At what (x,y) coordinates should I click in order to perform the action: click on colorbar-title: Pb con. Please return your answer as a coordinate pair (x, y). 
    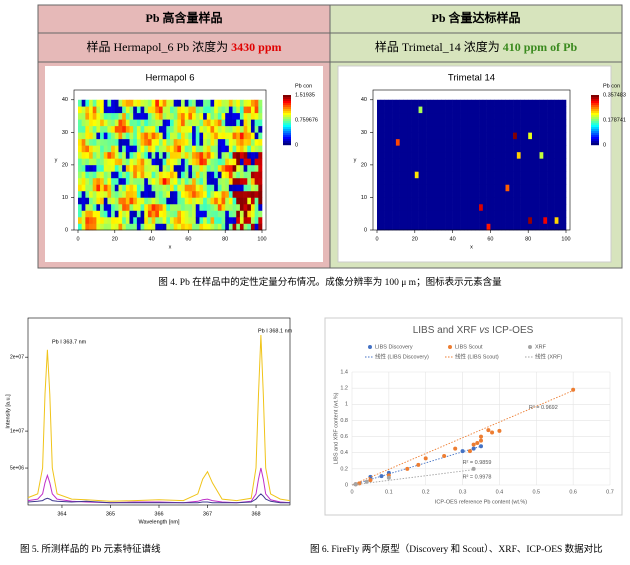
    Looking at the image, I should click on (303, 86).